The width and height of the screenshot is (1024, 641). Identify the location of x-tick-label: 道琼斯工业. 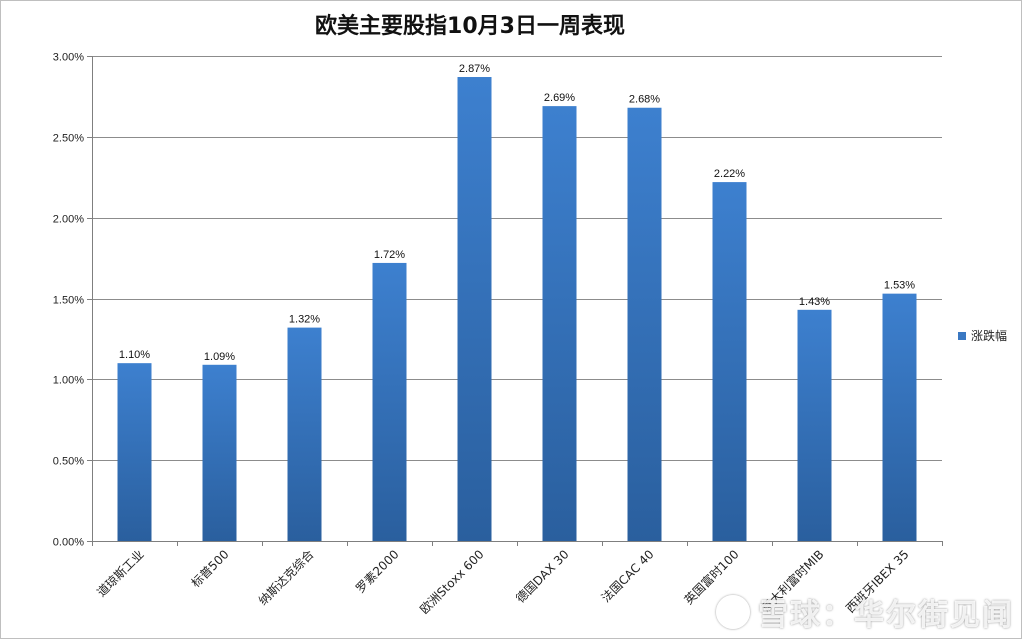
(120, 573).